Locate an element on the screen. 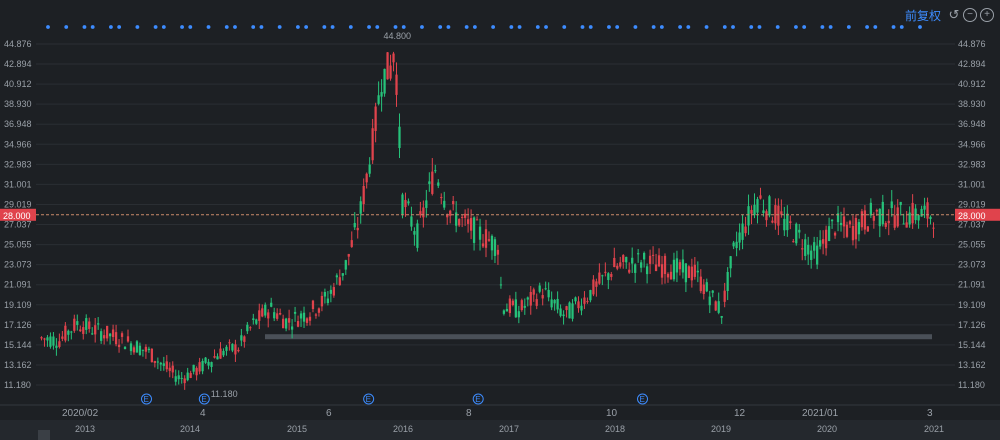 This screenshot has height=440, width=1000. zoom-in-icon: + is located at coordinates (987, 15).